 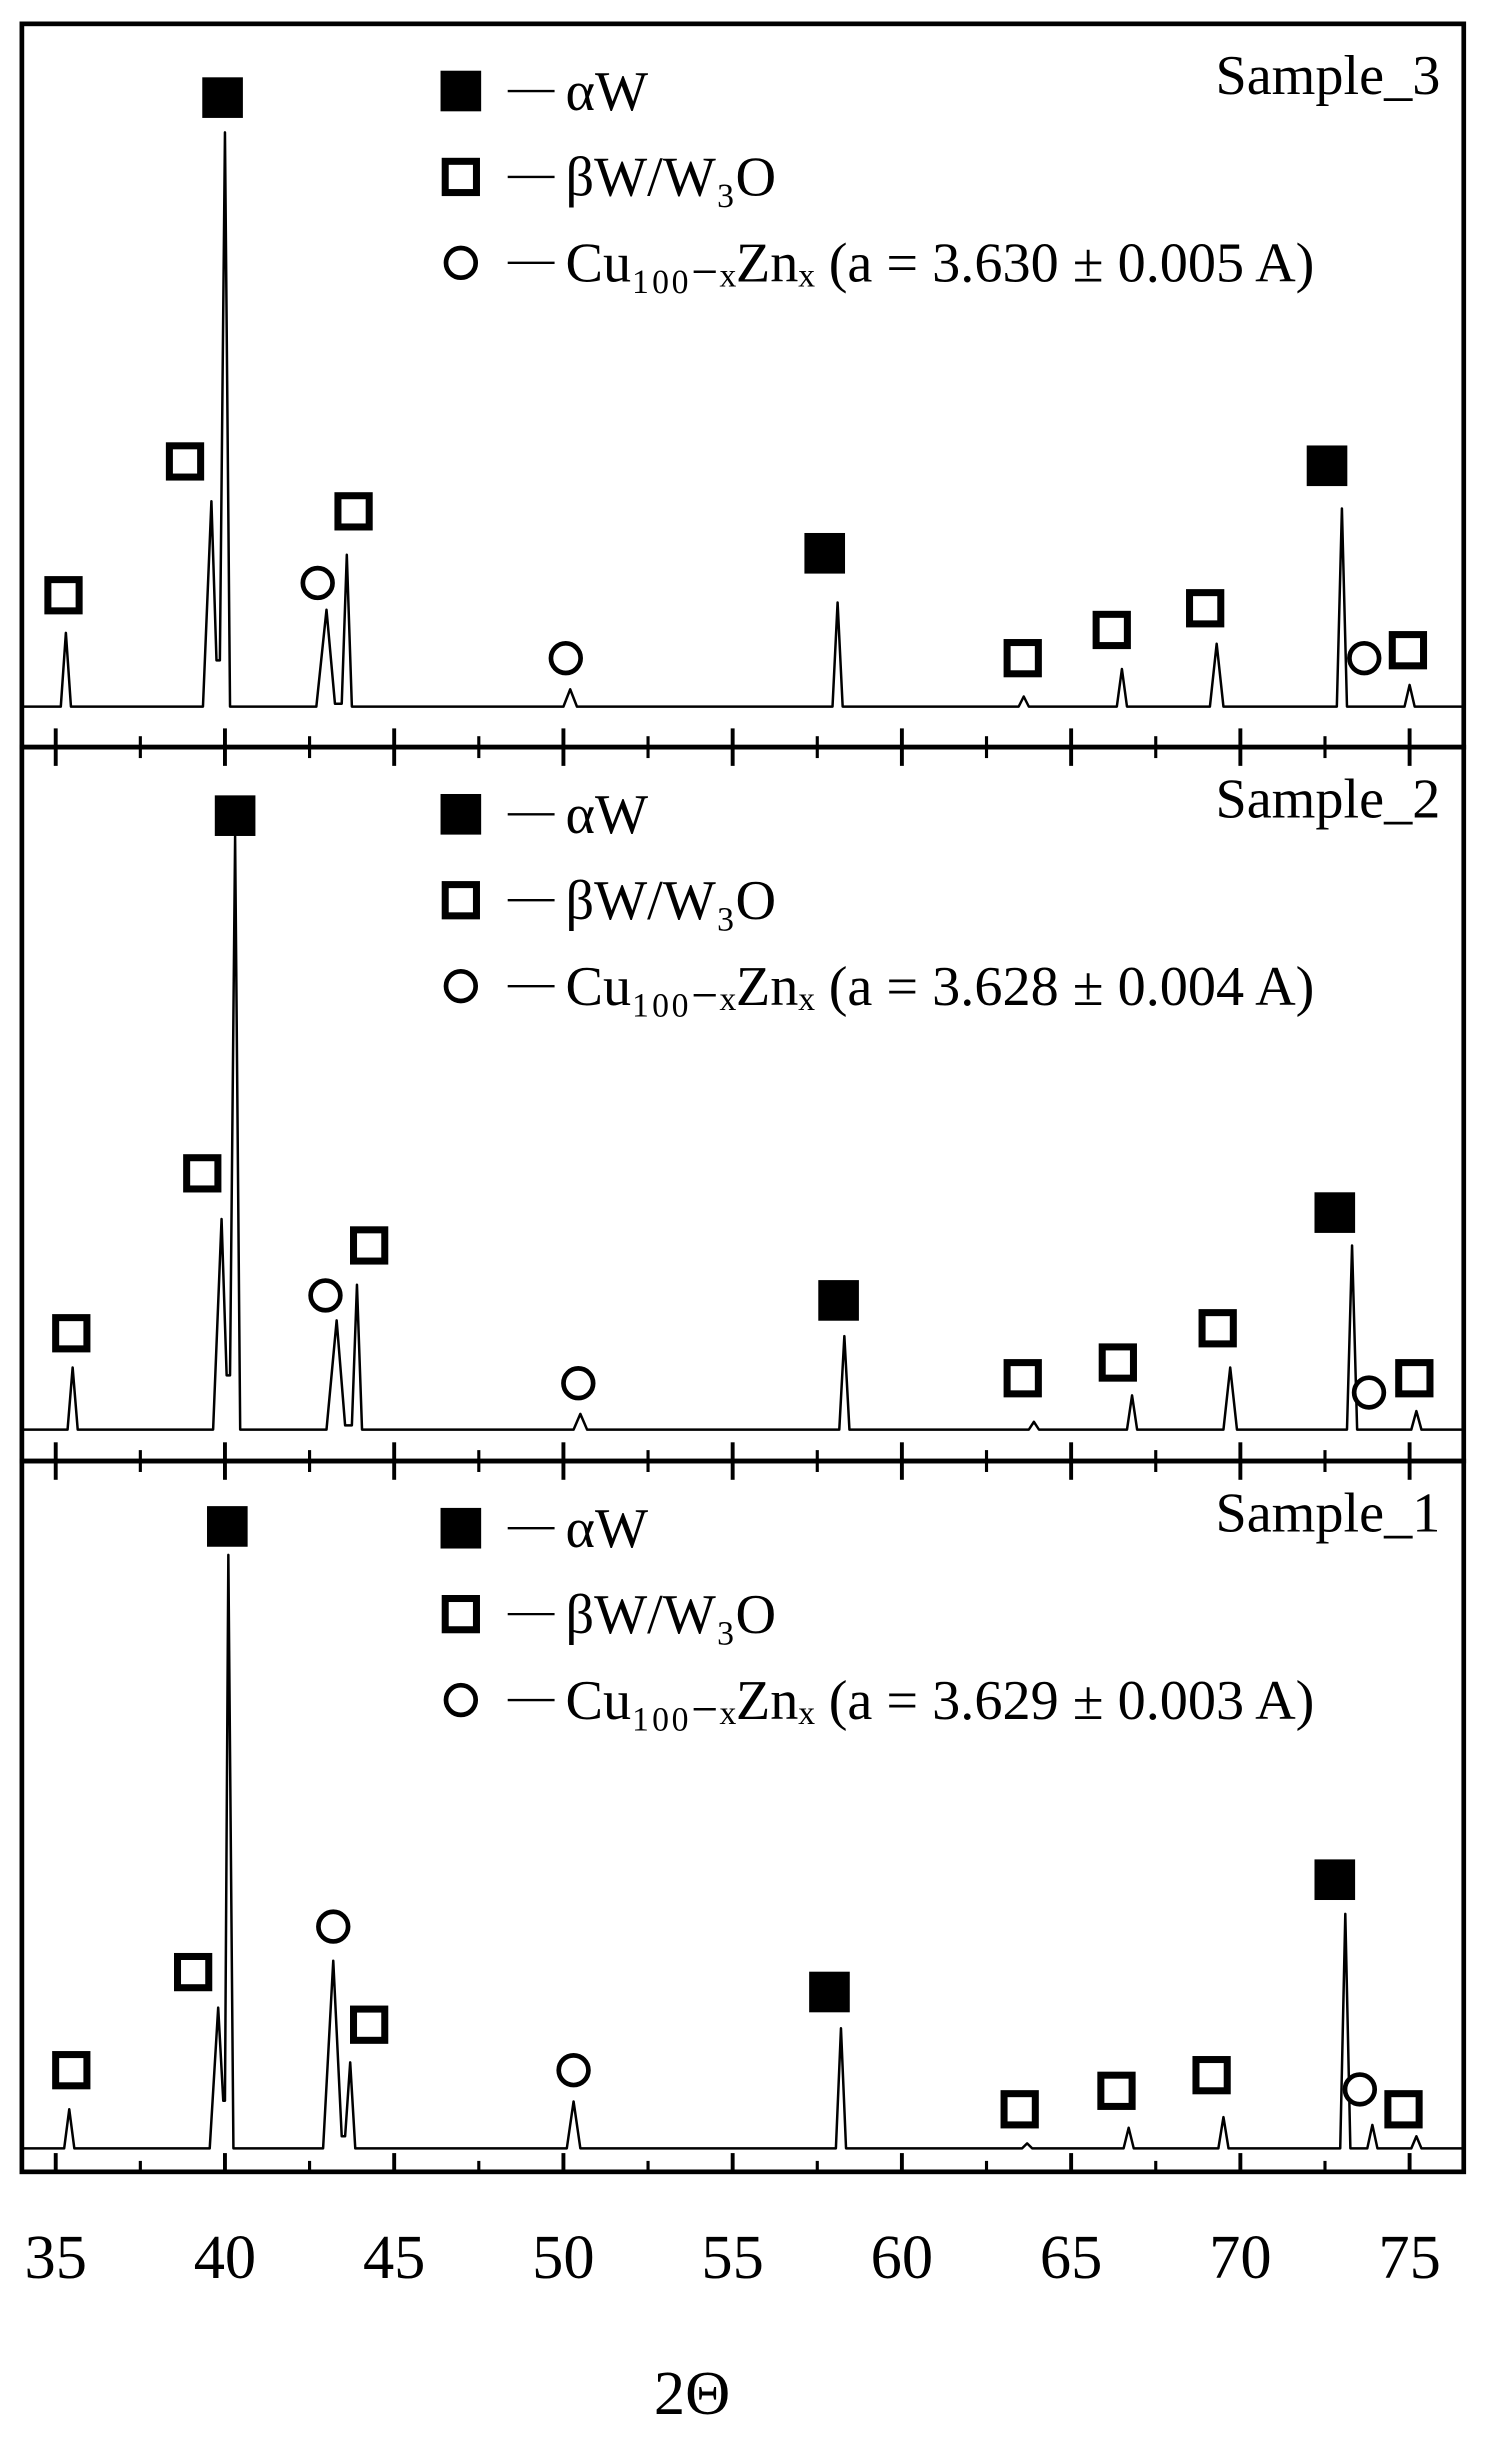 What do you see at coordinates (1240, 2257) in the screenshot?
I see `x-tick-label: 70` at bounding box center [1240, 2257].